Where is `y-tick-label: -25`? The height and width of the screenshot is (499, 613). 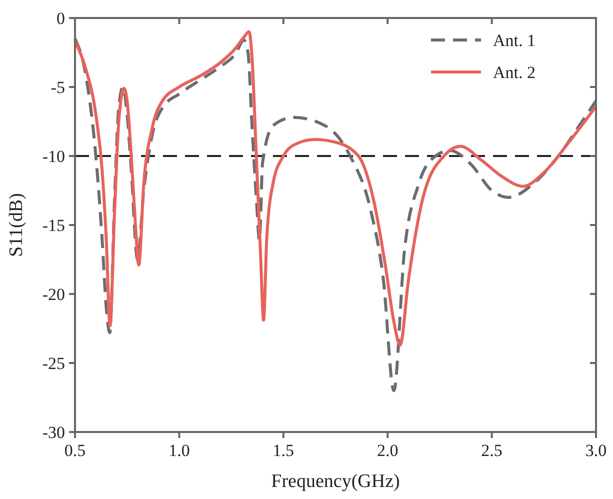 y-tick-label: -25 is located at coordinates (53, 363).